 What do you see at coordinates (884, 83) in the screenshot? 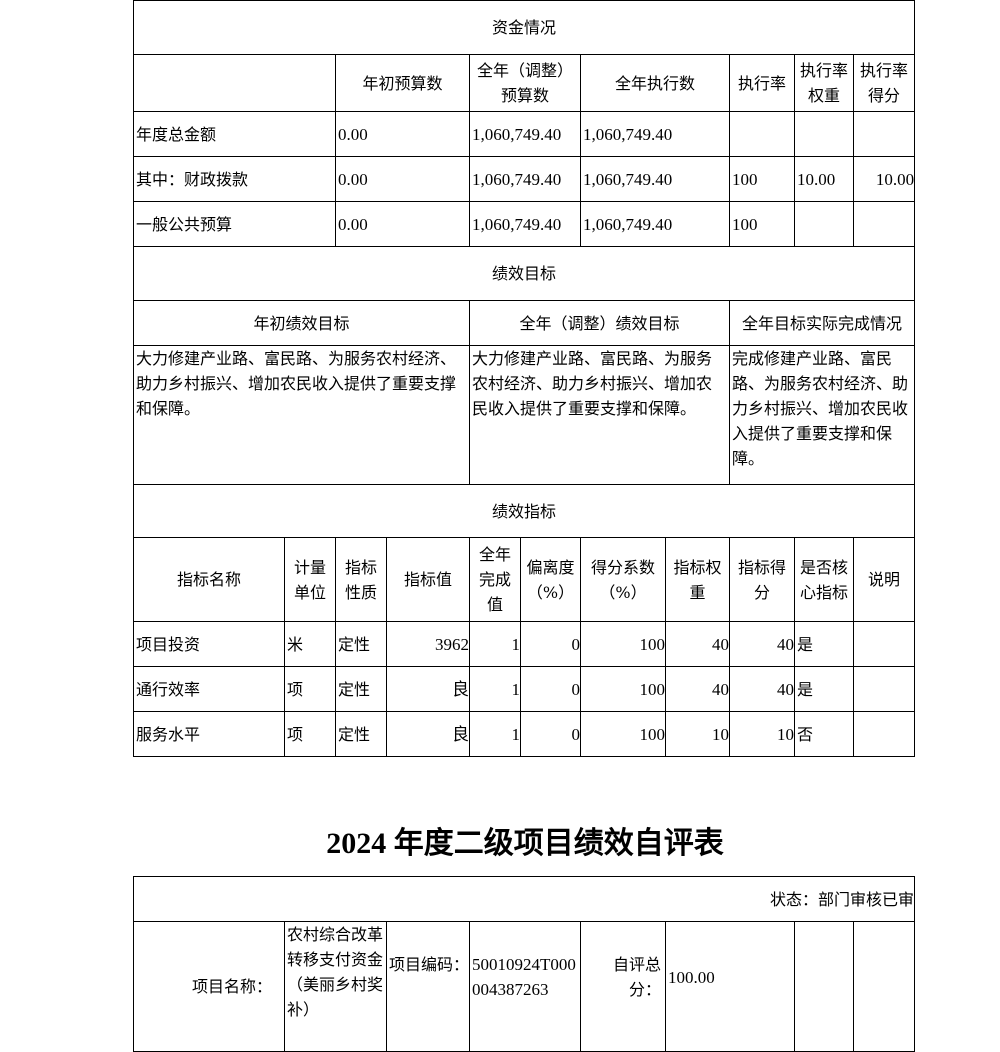
I see `funds-header: 执行率得分` at bounding box center [884, 83].